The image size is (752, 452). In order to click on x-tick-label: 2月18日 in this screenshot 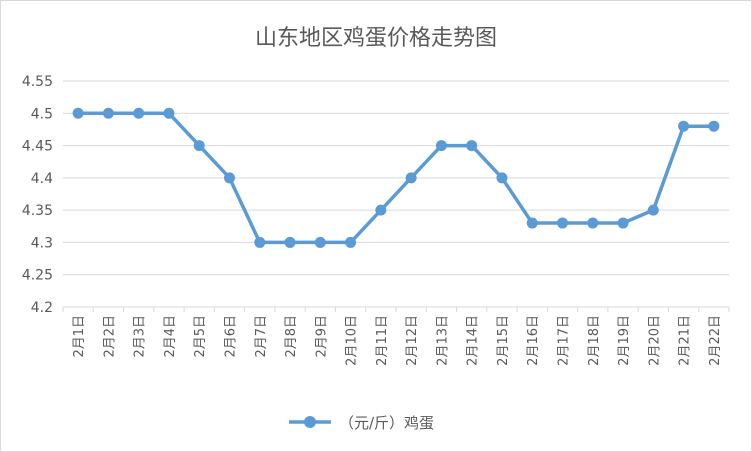, I will do `click(594, 340)`.